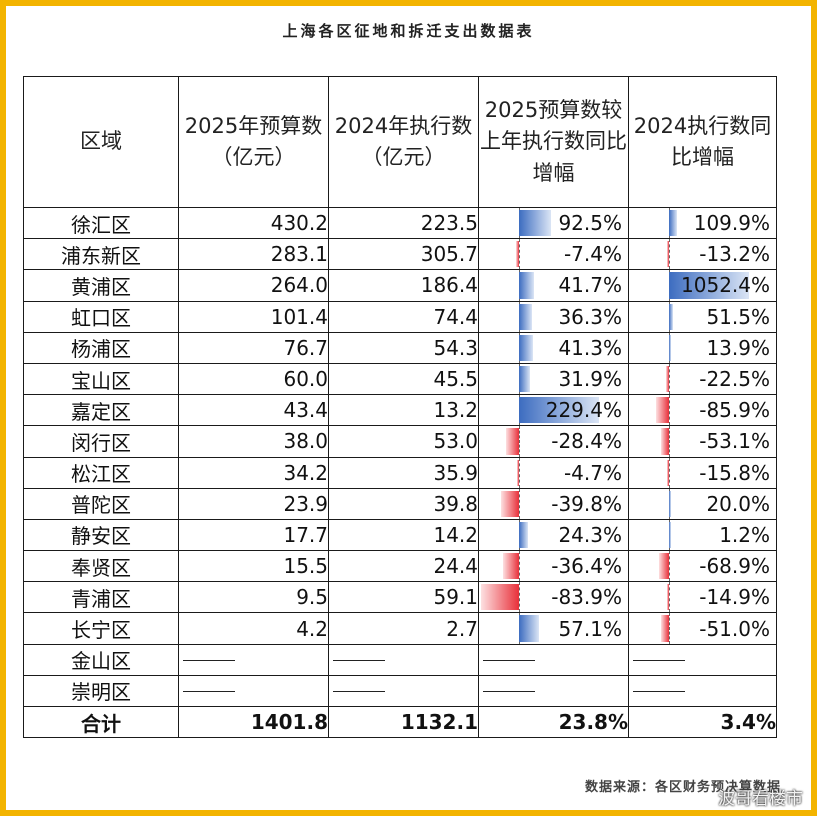  What do you see at coordinates (253, 503) in the screenshot?
I see `budget-2025-cell: 23.9` at bounding box center [253, 503].